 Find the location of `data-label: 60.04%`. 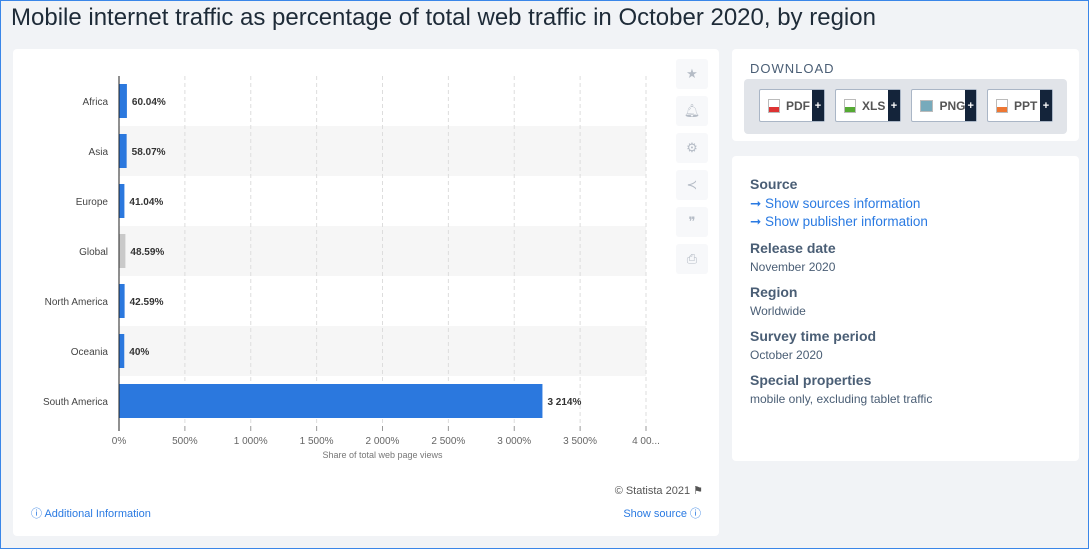

data-label: 60.04% is located at coordinates (149, 102).